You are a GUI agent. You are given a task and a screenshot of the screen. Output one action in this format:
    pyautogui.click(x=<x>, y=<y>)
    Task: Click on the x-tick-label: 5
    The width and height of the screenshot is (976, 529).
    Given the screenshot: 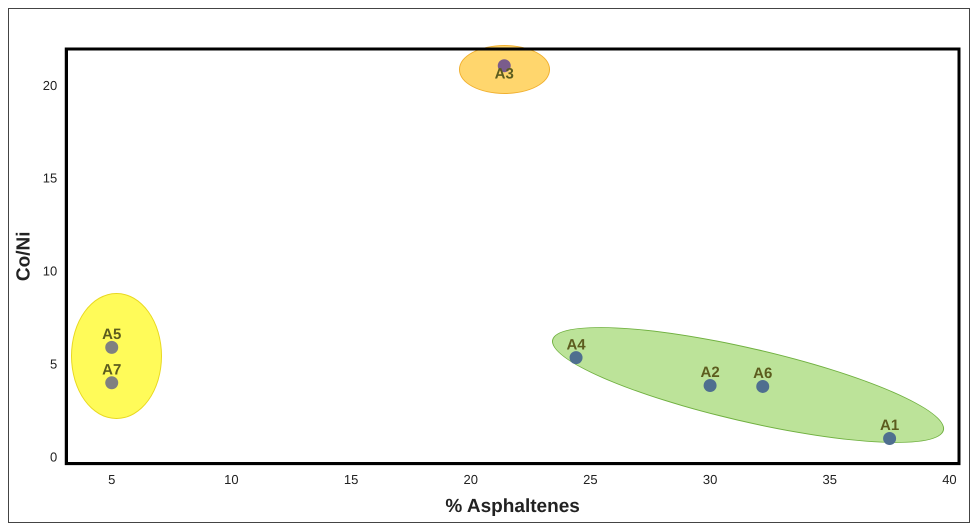 What is the action you would take?
    pyautogui.click(x=112, y=479)
    